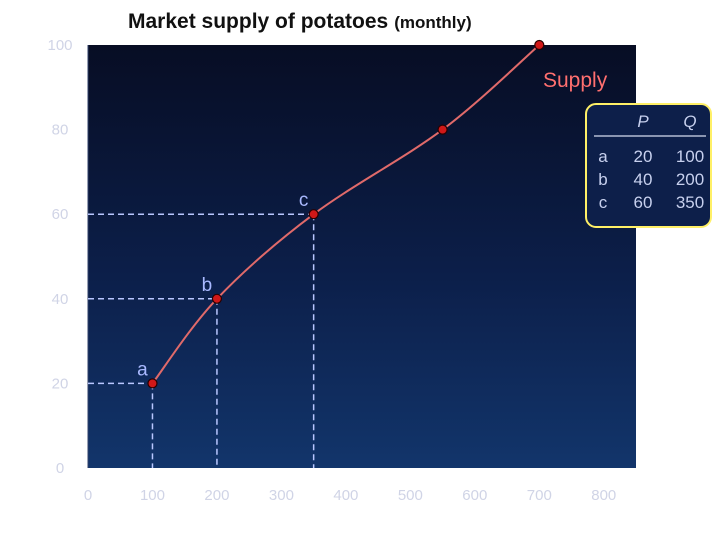  Describe the element at coordinates (689, 121) in the screenshot. I see `table-header-cell: Q` at that location.